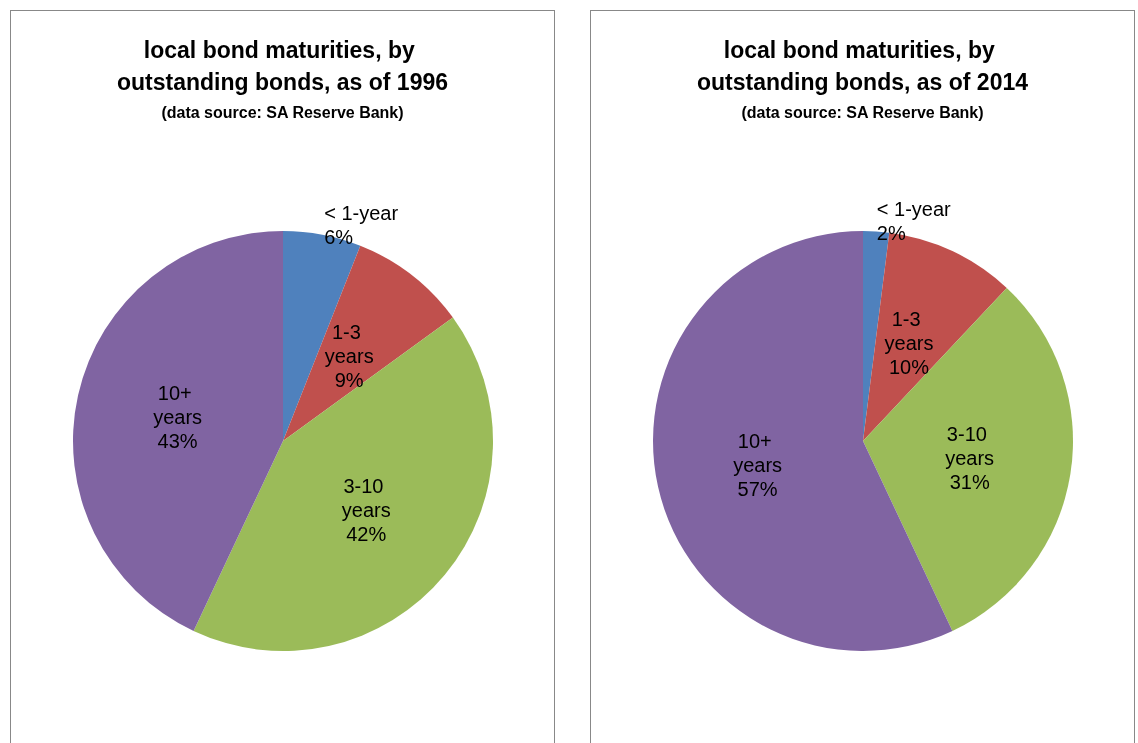 Image resolution: width=1138 pixels, height=743 pixels. I want to click on data-label: 9%, so click(349, 379).